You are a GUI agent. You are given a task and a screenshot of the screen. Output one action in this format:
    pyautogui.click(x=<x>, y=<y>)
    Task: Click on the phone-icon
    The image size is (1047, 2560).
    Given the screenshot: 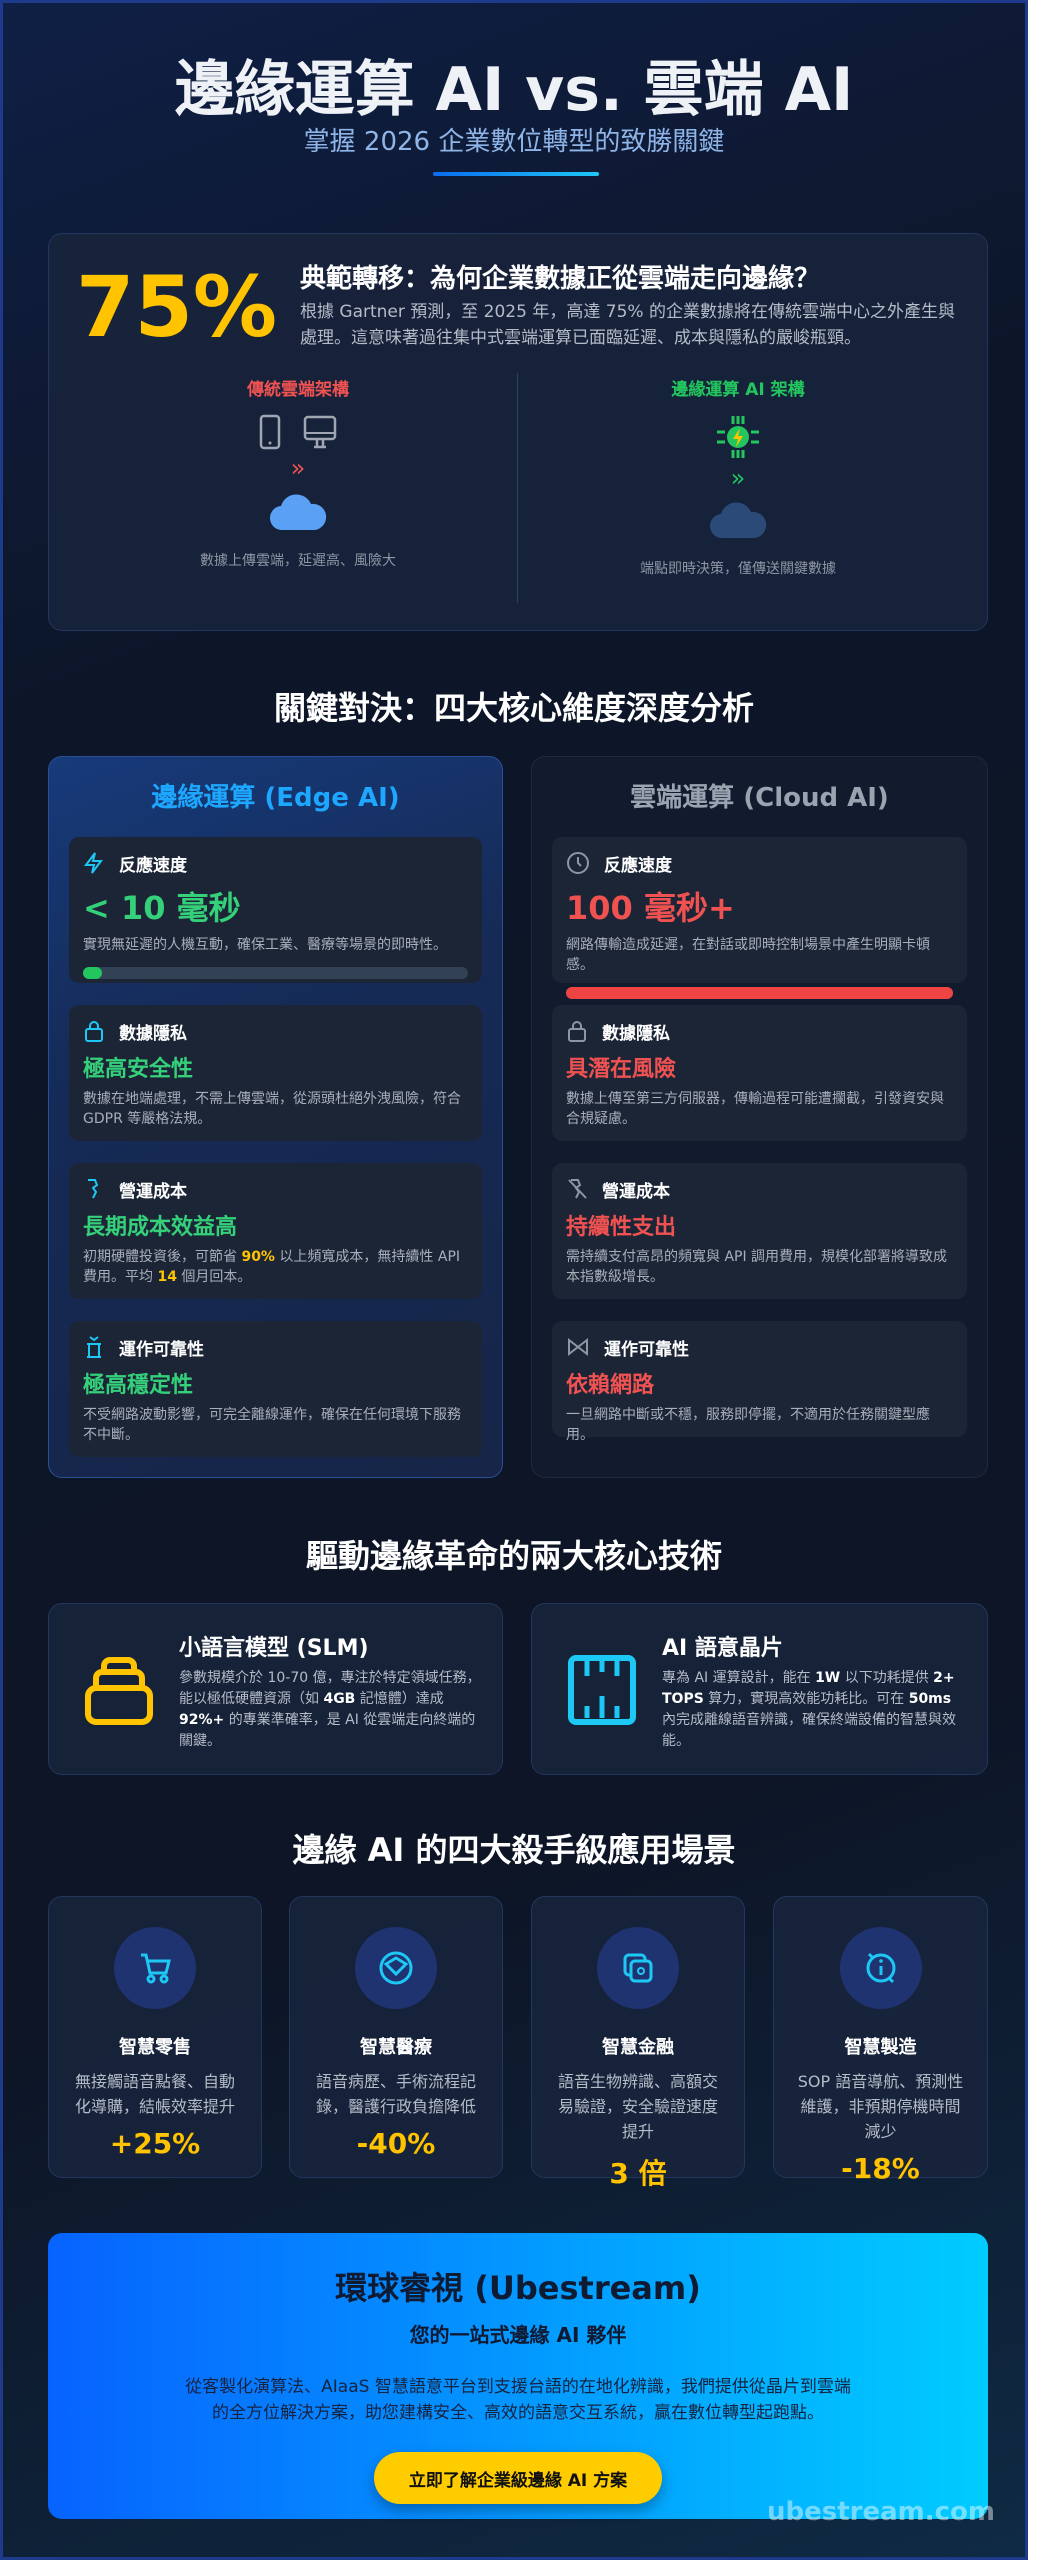 What is the action you would take?
    pyautogui.click(x=270, y=432)
    